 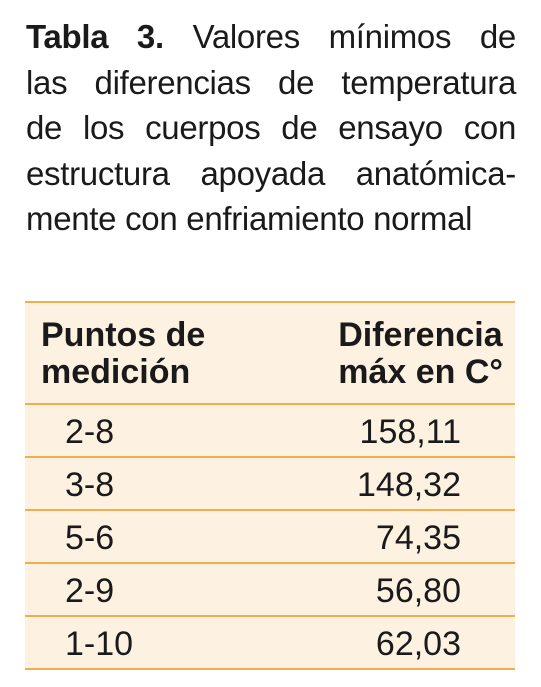 I want to click on header-cell: Diferencia máx en C°, so click(x=420, y=354).